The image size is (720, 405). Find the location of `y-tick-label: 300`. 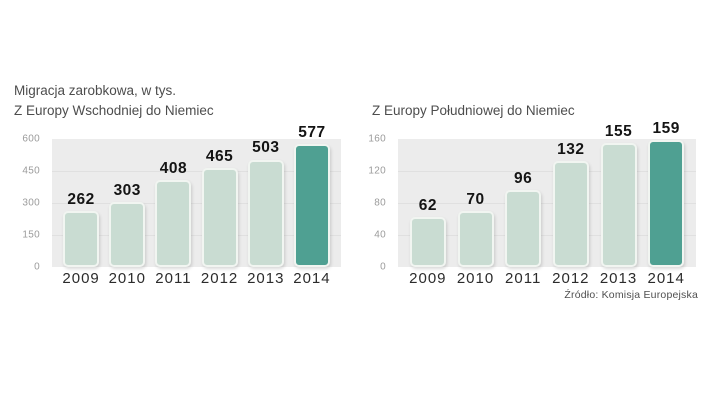

y-tick-label: 300 is located at coordinates (31, 203).